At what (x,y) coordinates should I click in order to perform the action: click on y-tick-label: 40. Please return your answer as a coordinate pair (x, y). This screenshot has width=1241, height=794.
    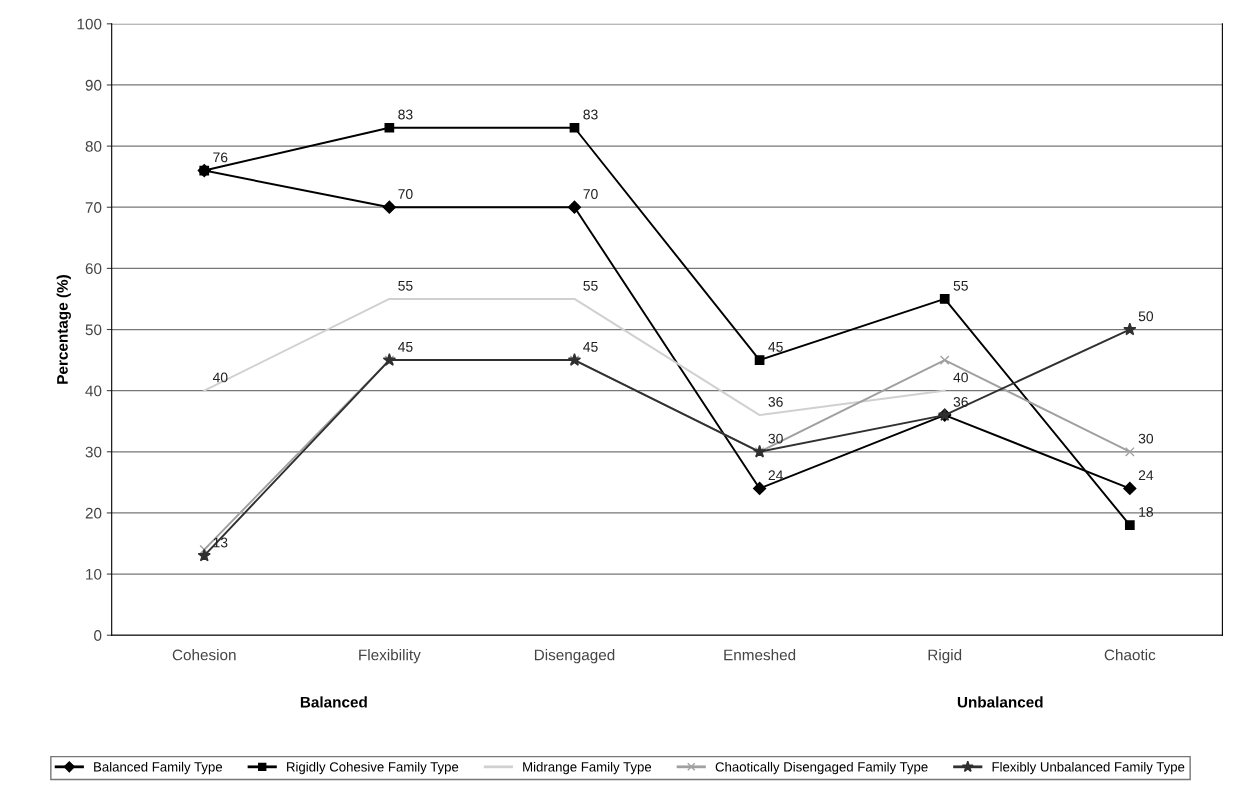
    Looking at the image, I should click on (93, 391).